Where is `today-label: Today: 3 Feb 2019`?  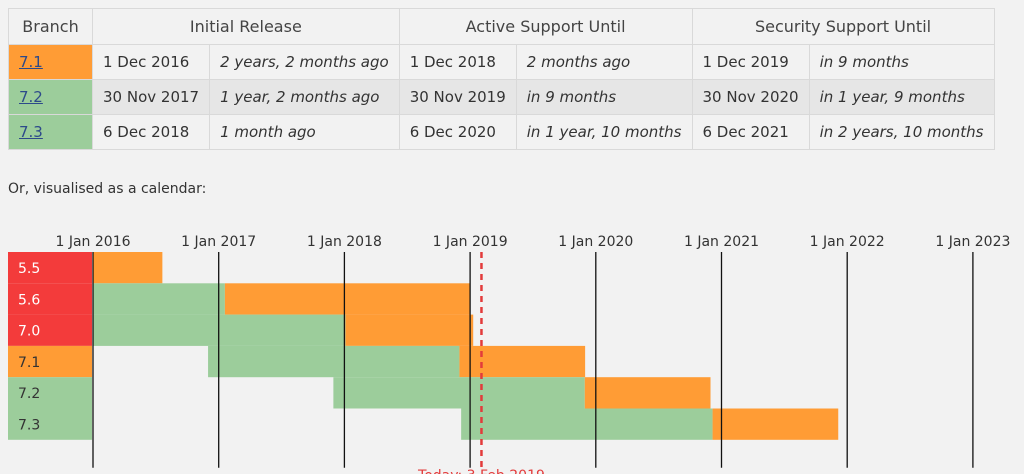
today-label: Today: 3 Feb 2019 is located at coordinates (481, 471).